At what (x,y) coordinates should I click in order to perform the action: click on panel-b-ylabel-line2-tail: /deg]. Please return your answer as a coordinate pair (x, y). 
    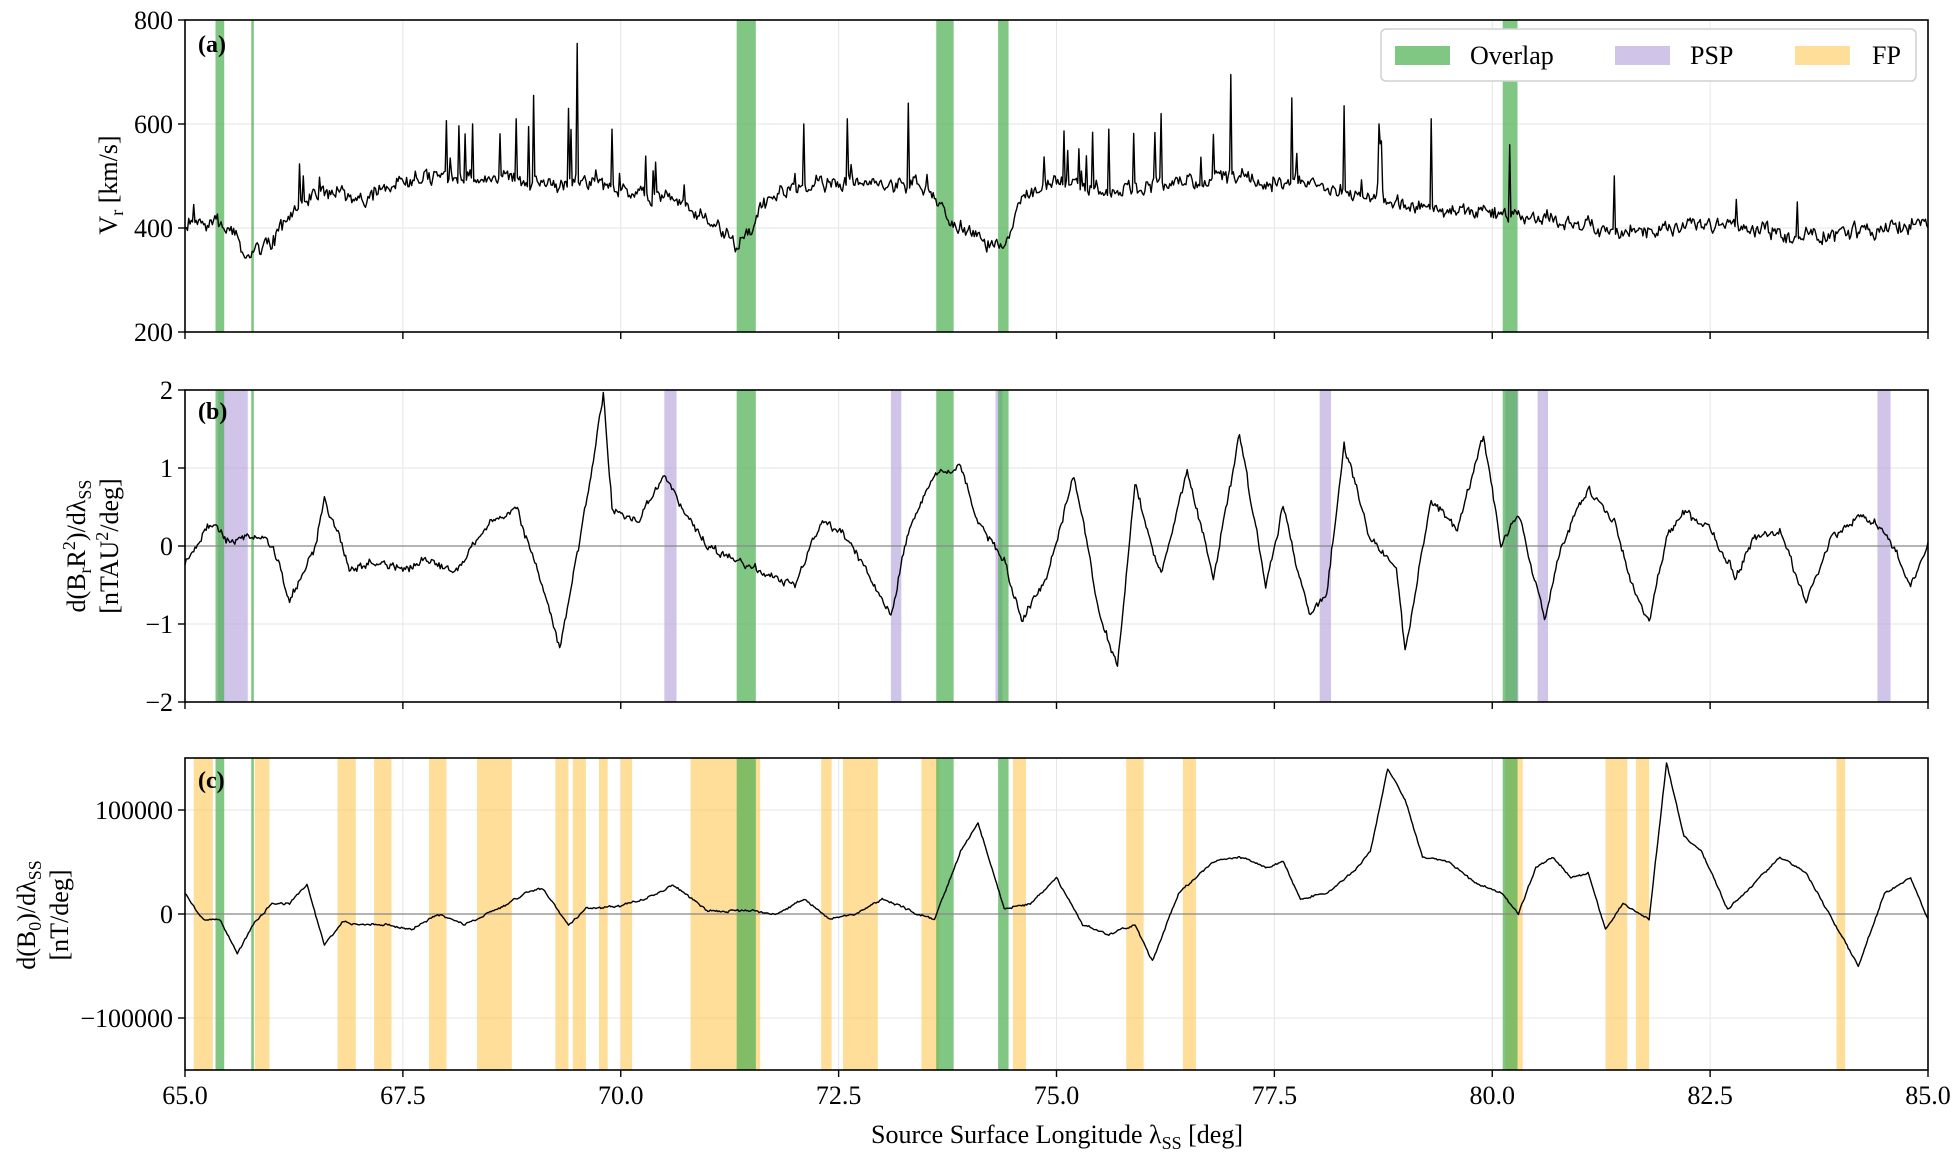
    Looking at the image, I should click on (109, 504).